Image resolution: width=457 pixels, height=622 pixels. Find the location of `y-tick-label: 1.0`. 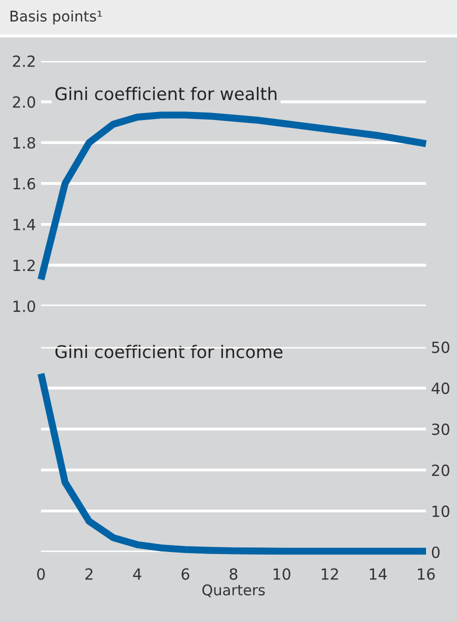

y-tick-label: 1.0 is located at coordinates (25, 306).